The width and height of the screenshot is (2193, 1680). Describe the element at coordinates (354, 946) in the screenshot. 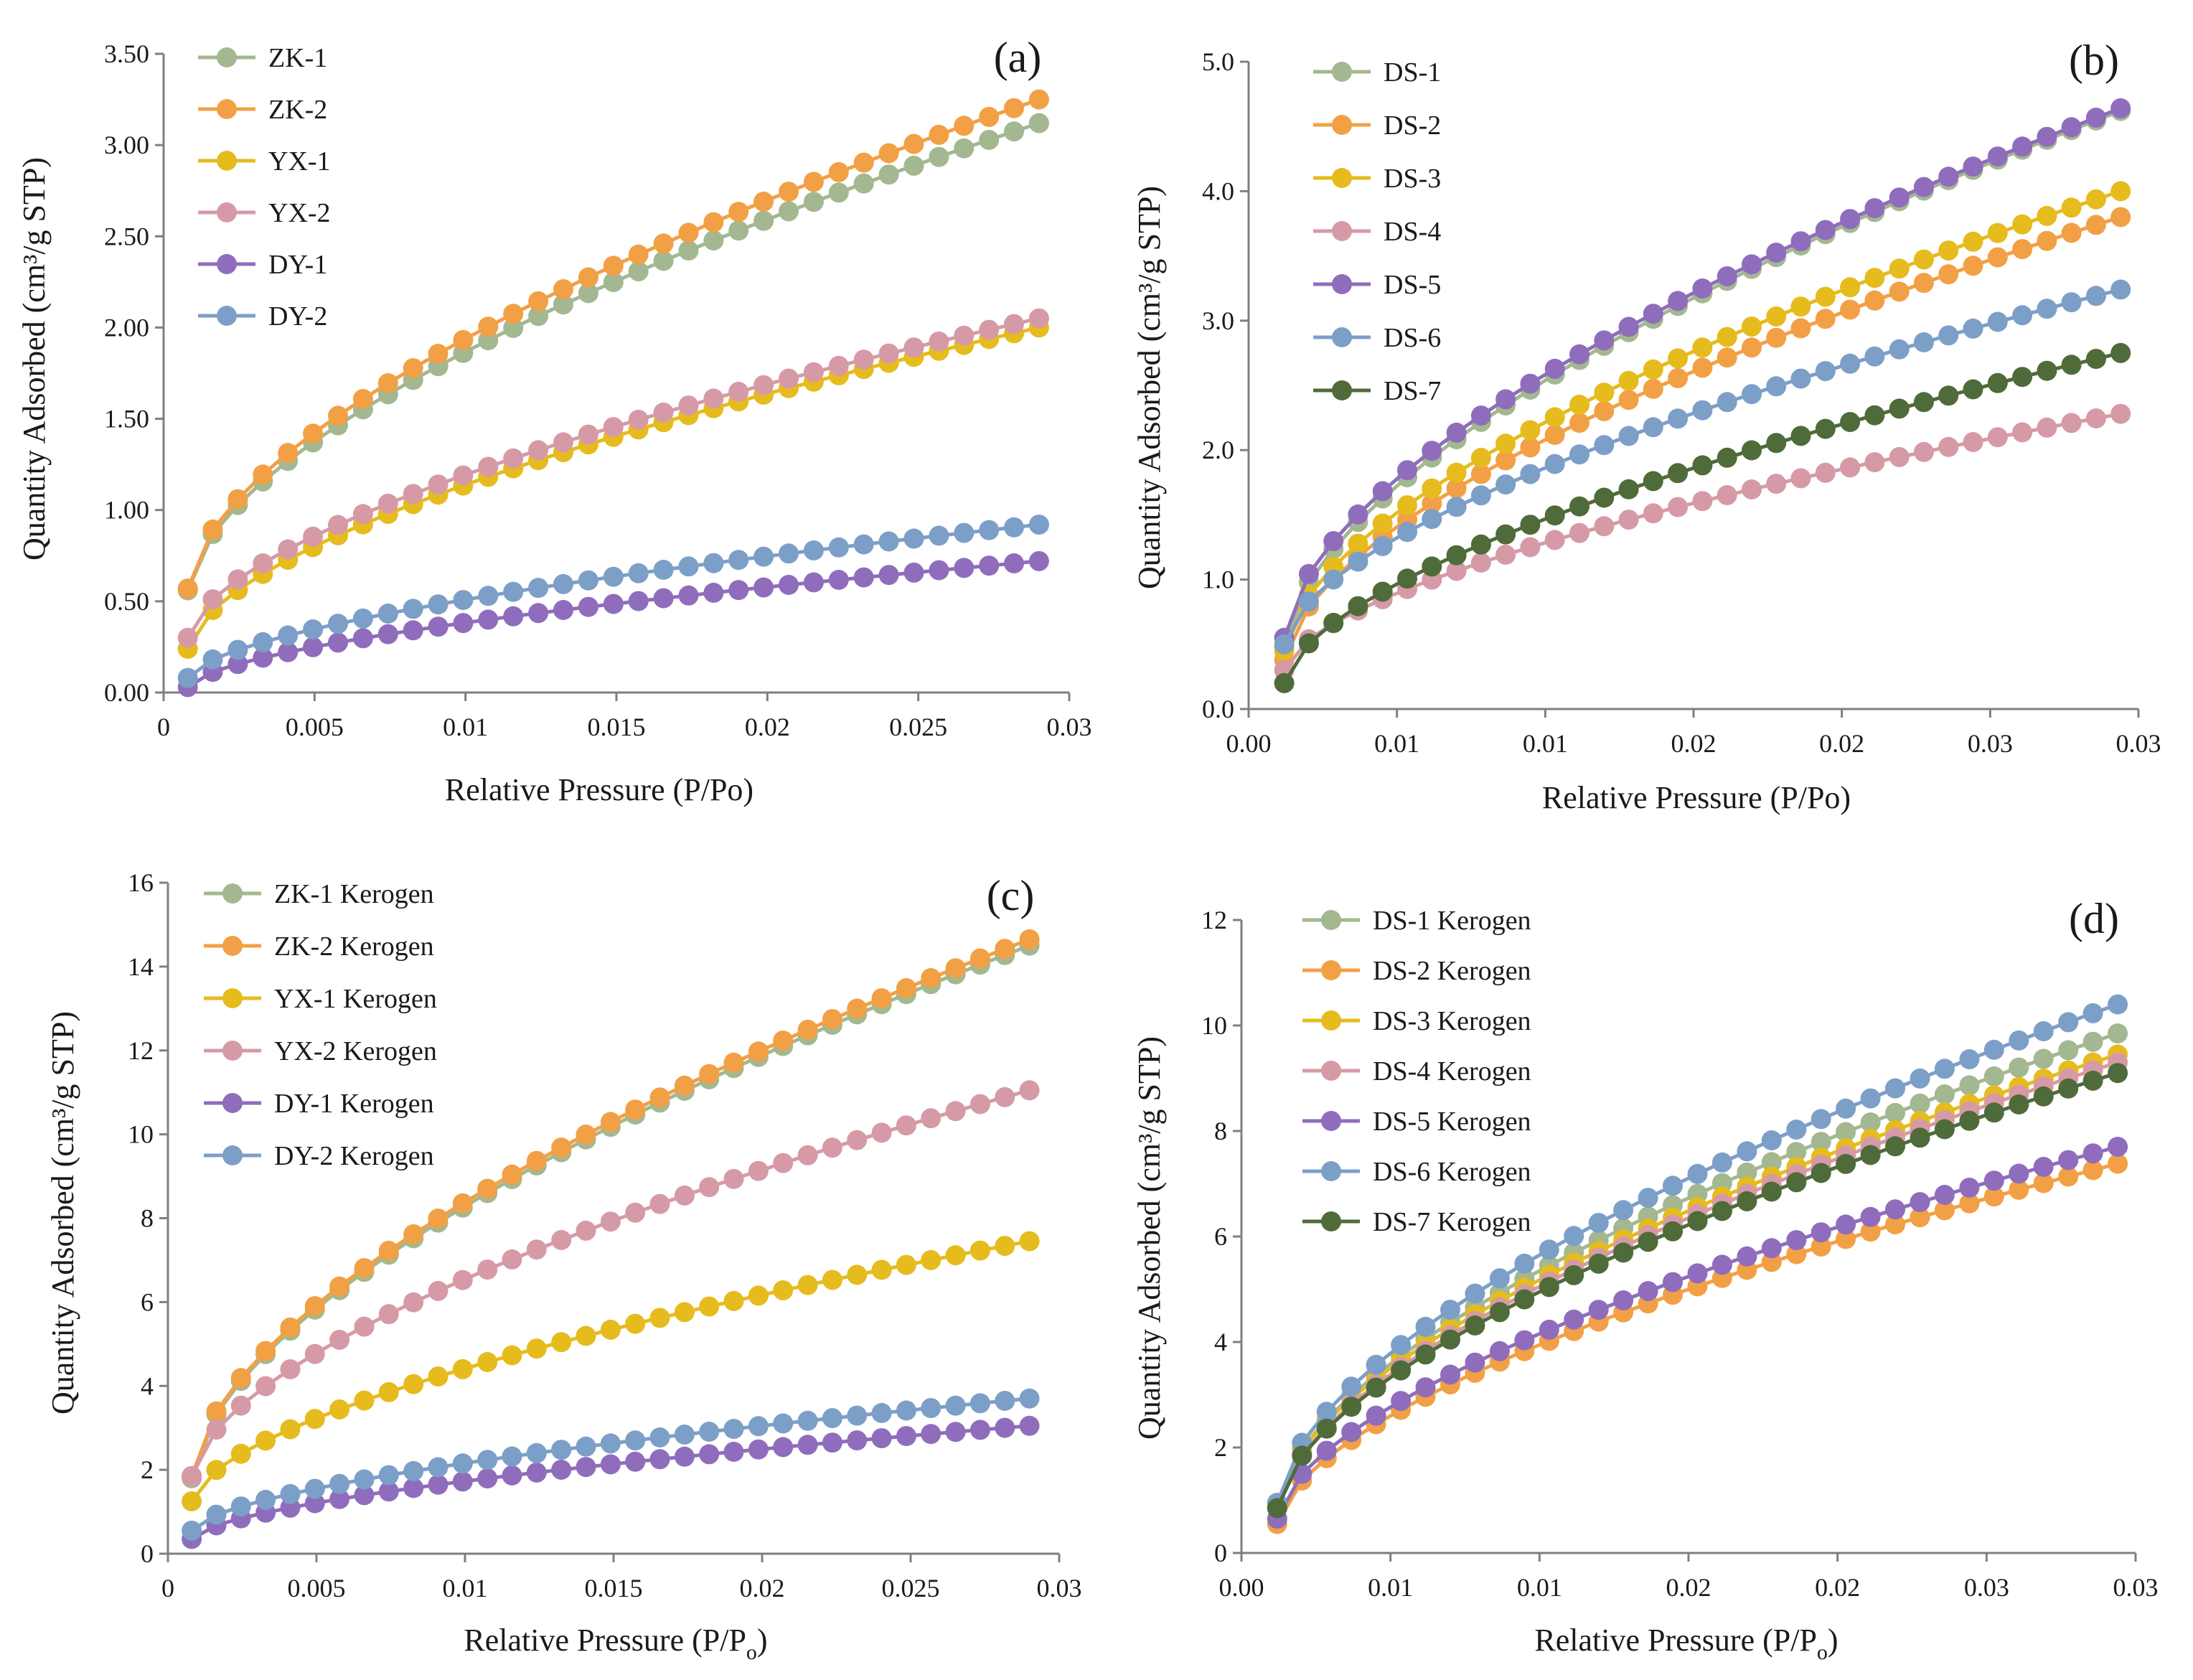

I see `legend-label: ZK-2 Kerogen` at that location.